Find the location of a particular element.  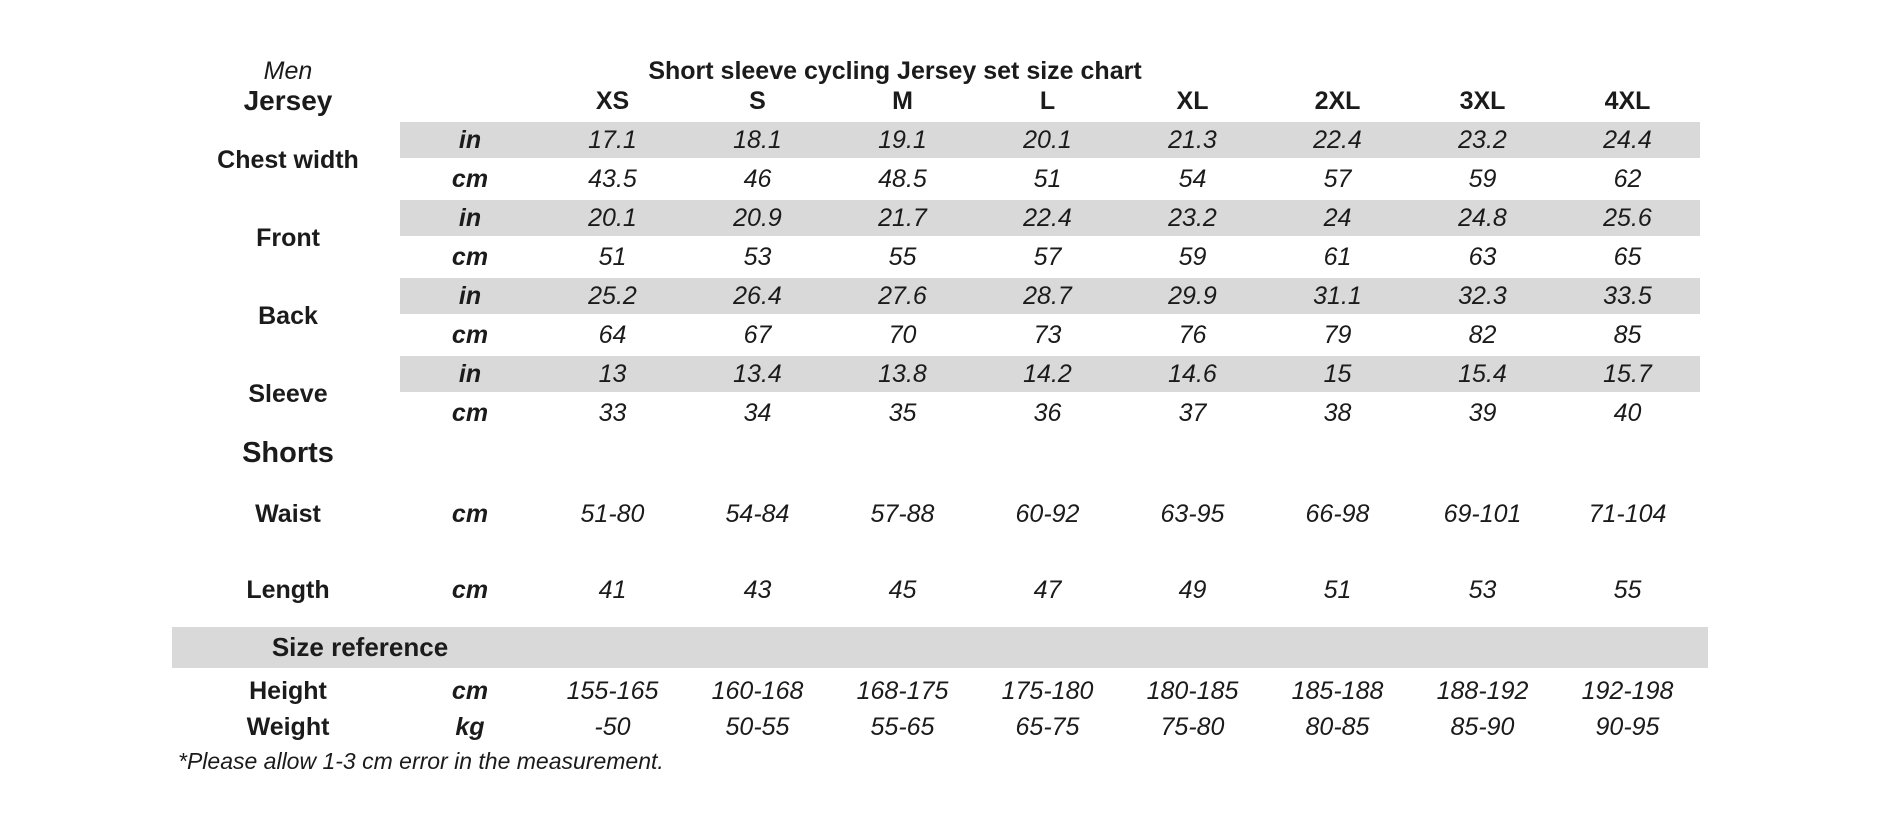

value-cell: 43 is located at coordinates (757, 589).